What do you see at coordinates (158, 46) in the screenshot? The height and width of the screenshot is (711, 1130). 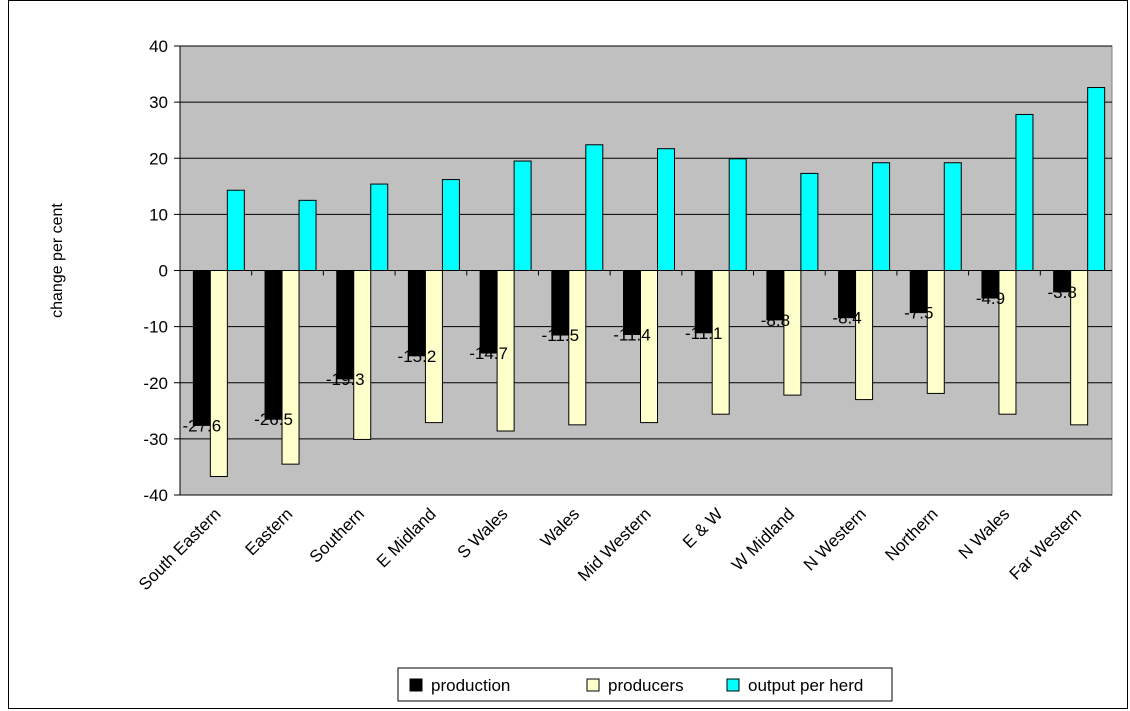 I see `y-tick-label: 40` at bounding box center [158, 46].